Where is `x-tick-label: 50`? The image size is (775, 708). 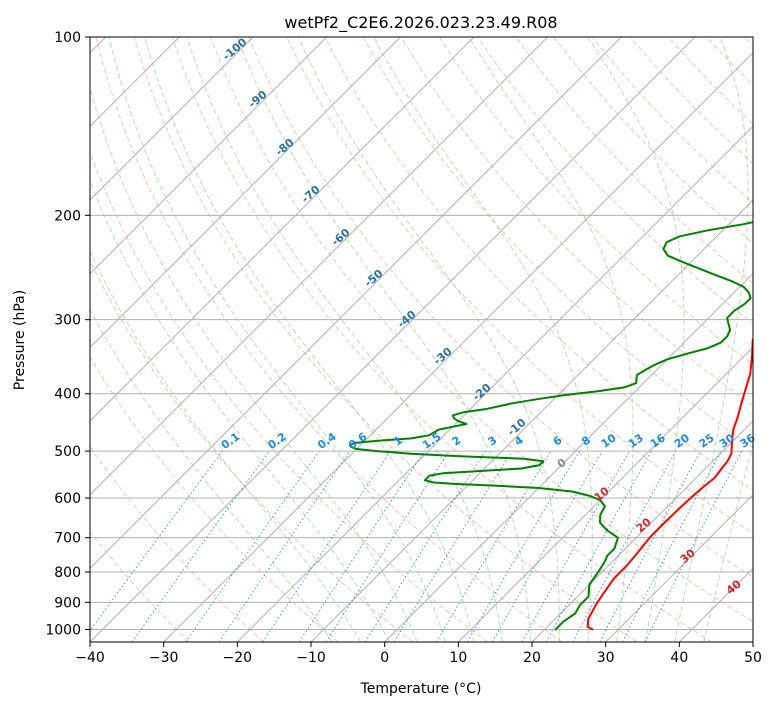 x-tick-label: 50 is located at coordinates (753, 658).